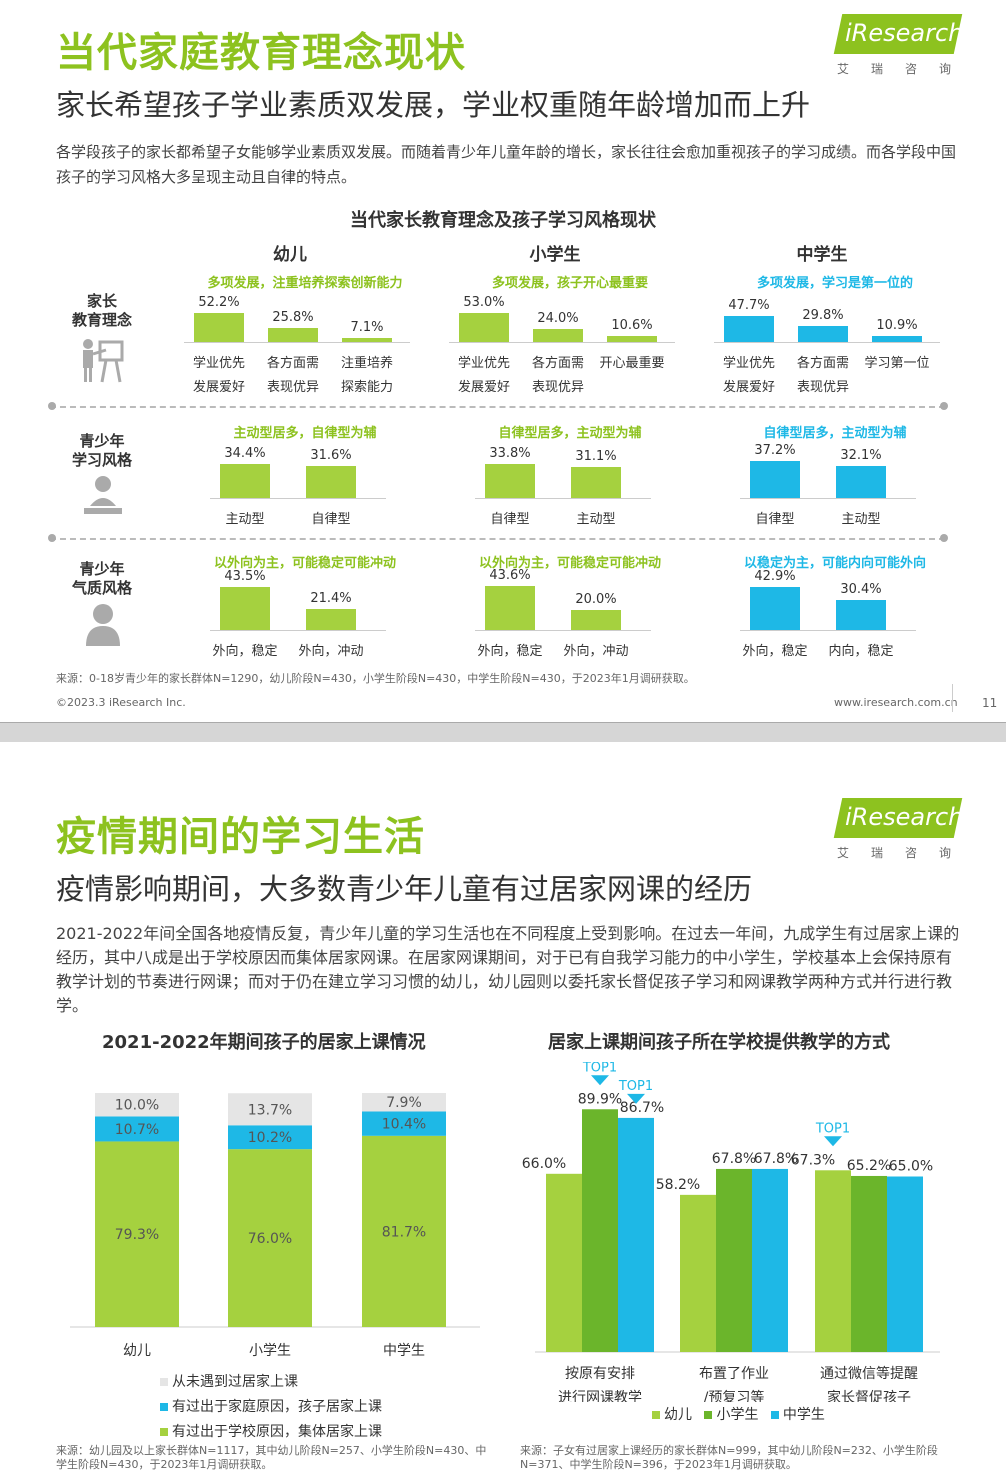  What do you see at coordinates (822, 255) in the screenshot?
I see `column-header-middle: 中学生` at bounding box center [822, 255].